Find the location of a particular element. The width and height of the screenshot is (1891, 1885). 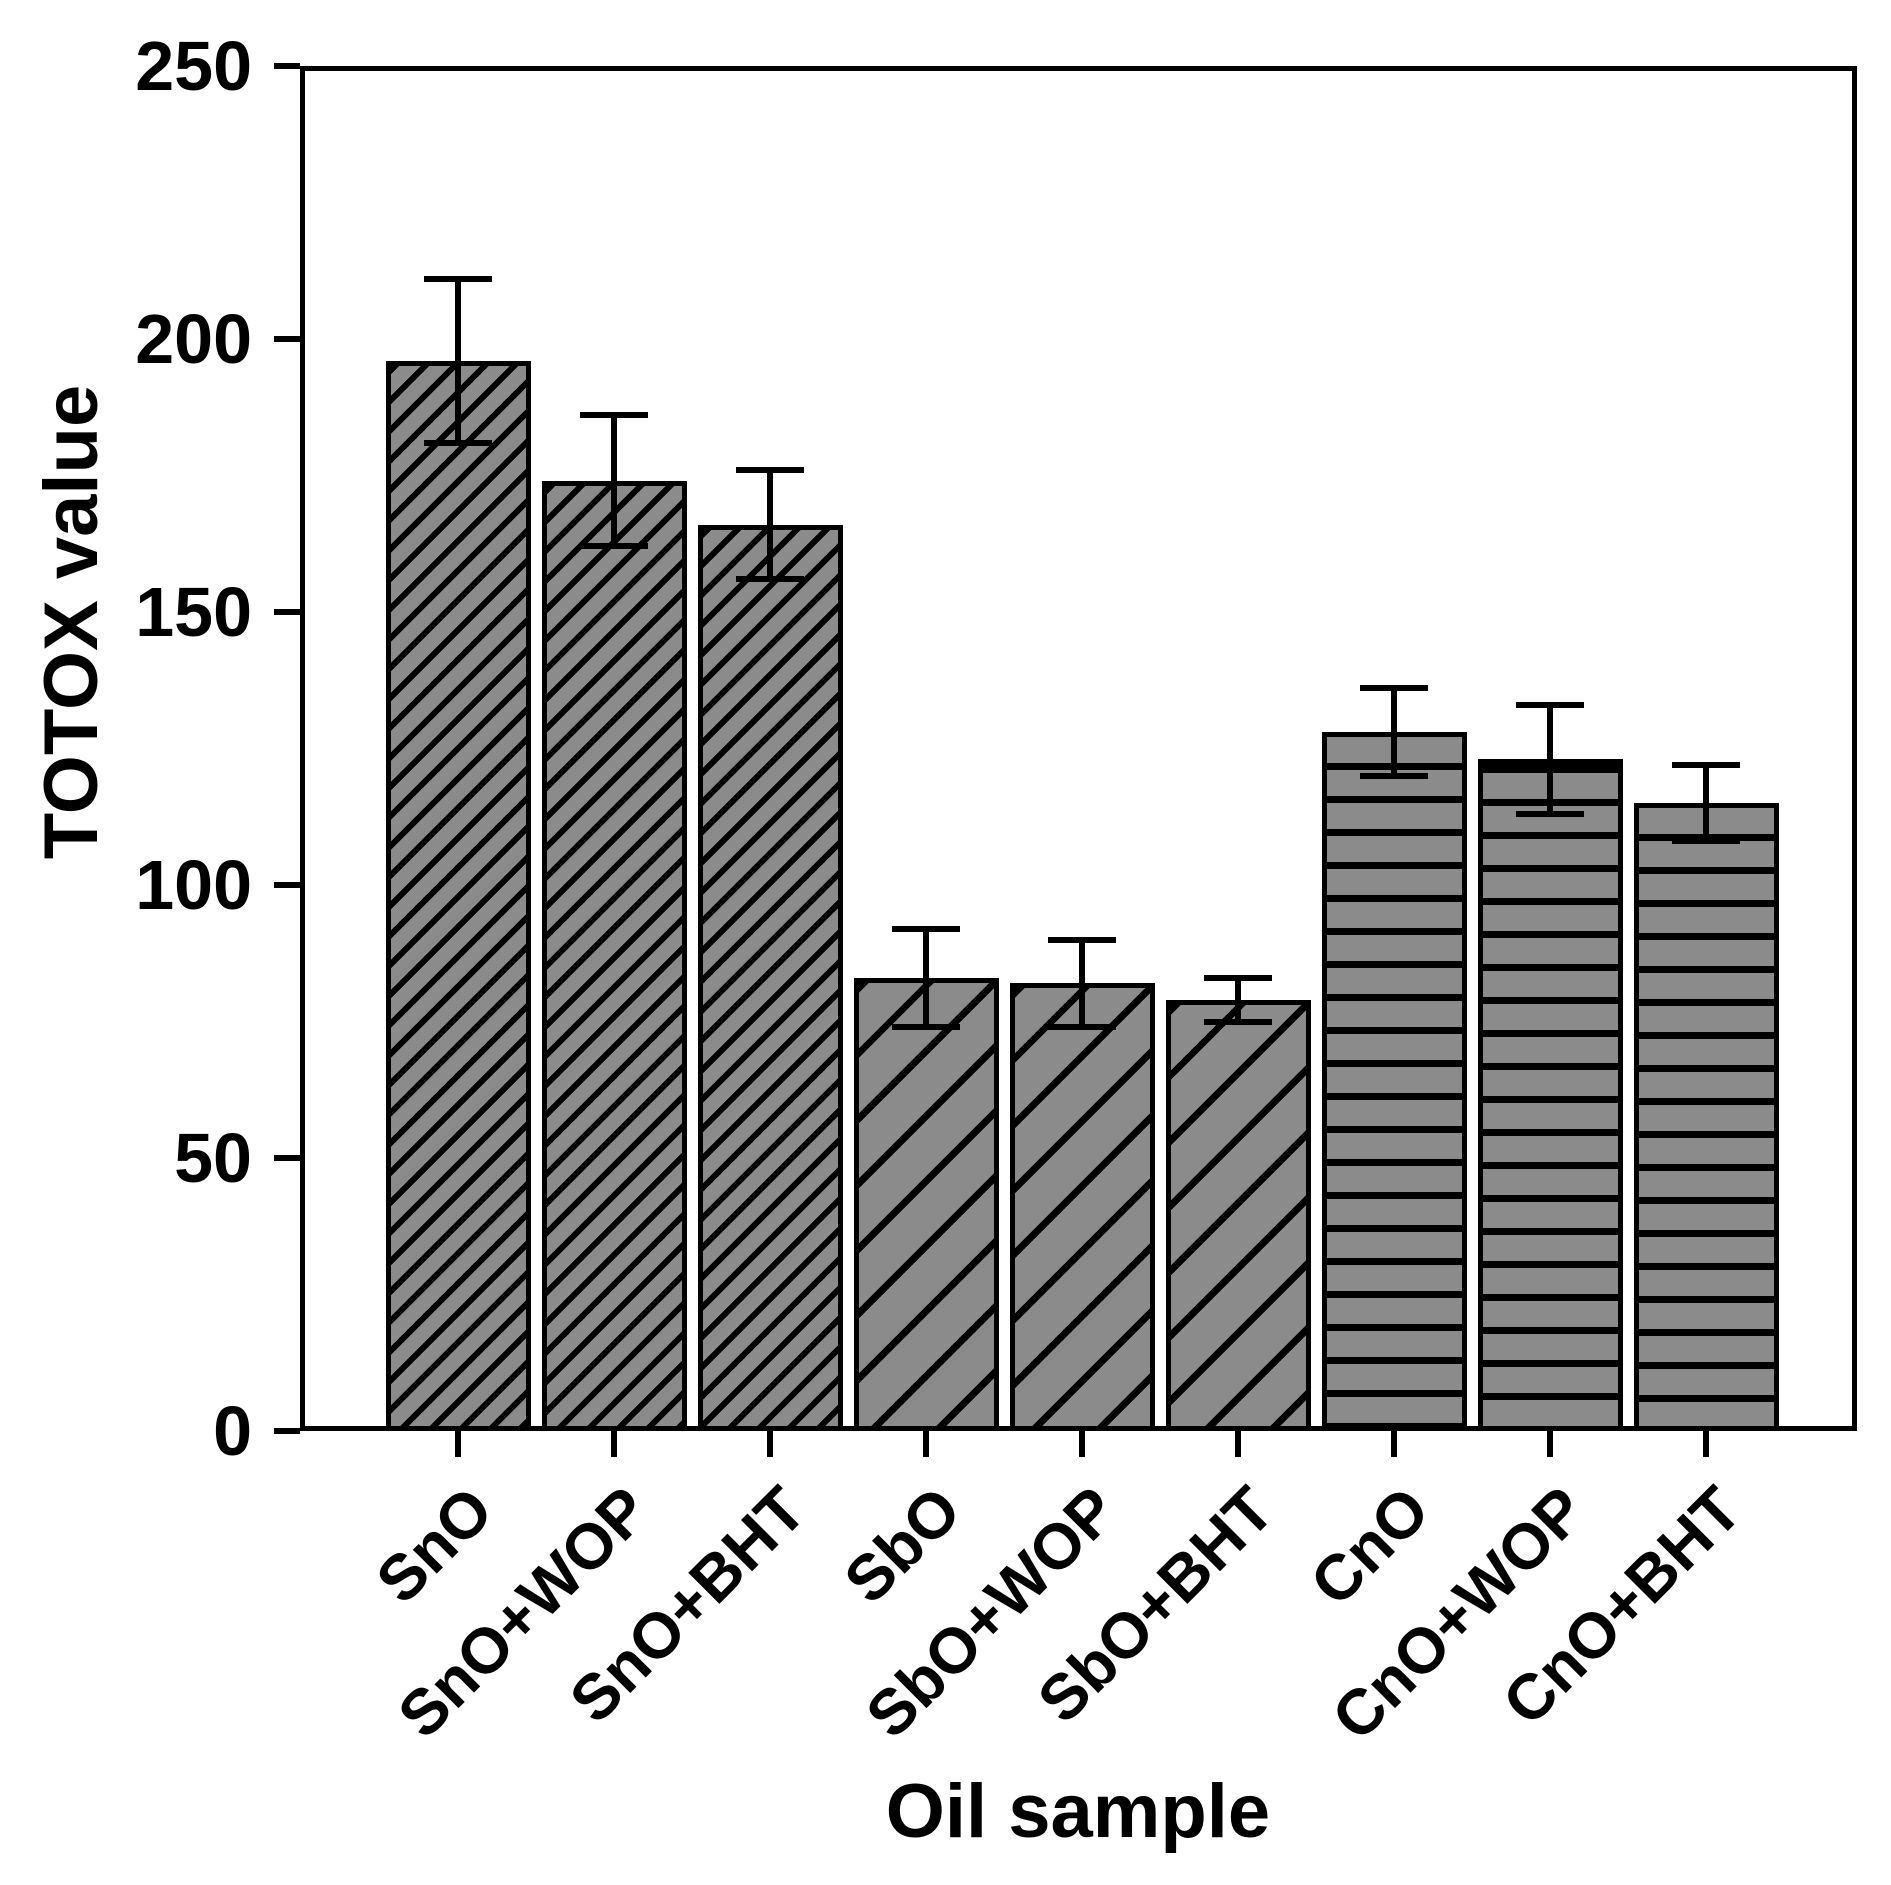

bar-SnO is located at coordinates (458, 895).